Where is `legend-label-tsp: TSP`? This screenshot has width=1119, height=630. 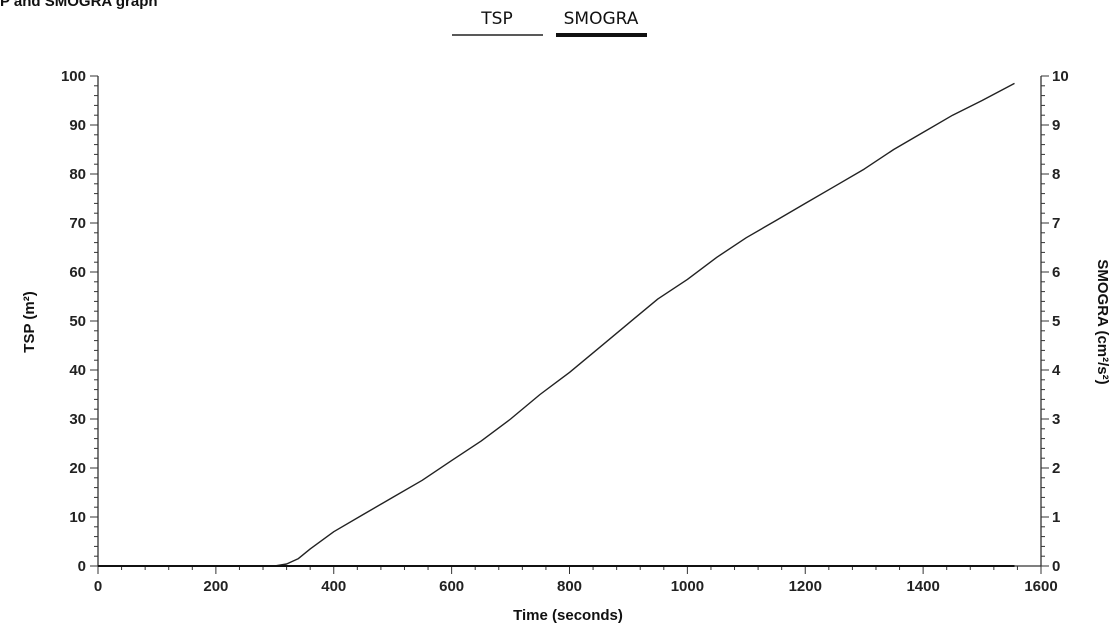
legend-label-tsp: TSP is located at coordinates (496, 19).